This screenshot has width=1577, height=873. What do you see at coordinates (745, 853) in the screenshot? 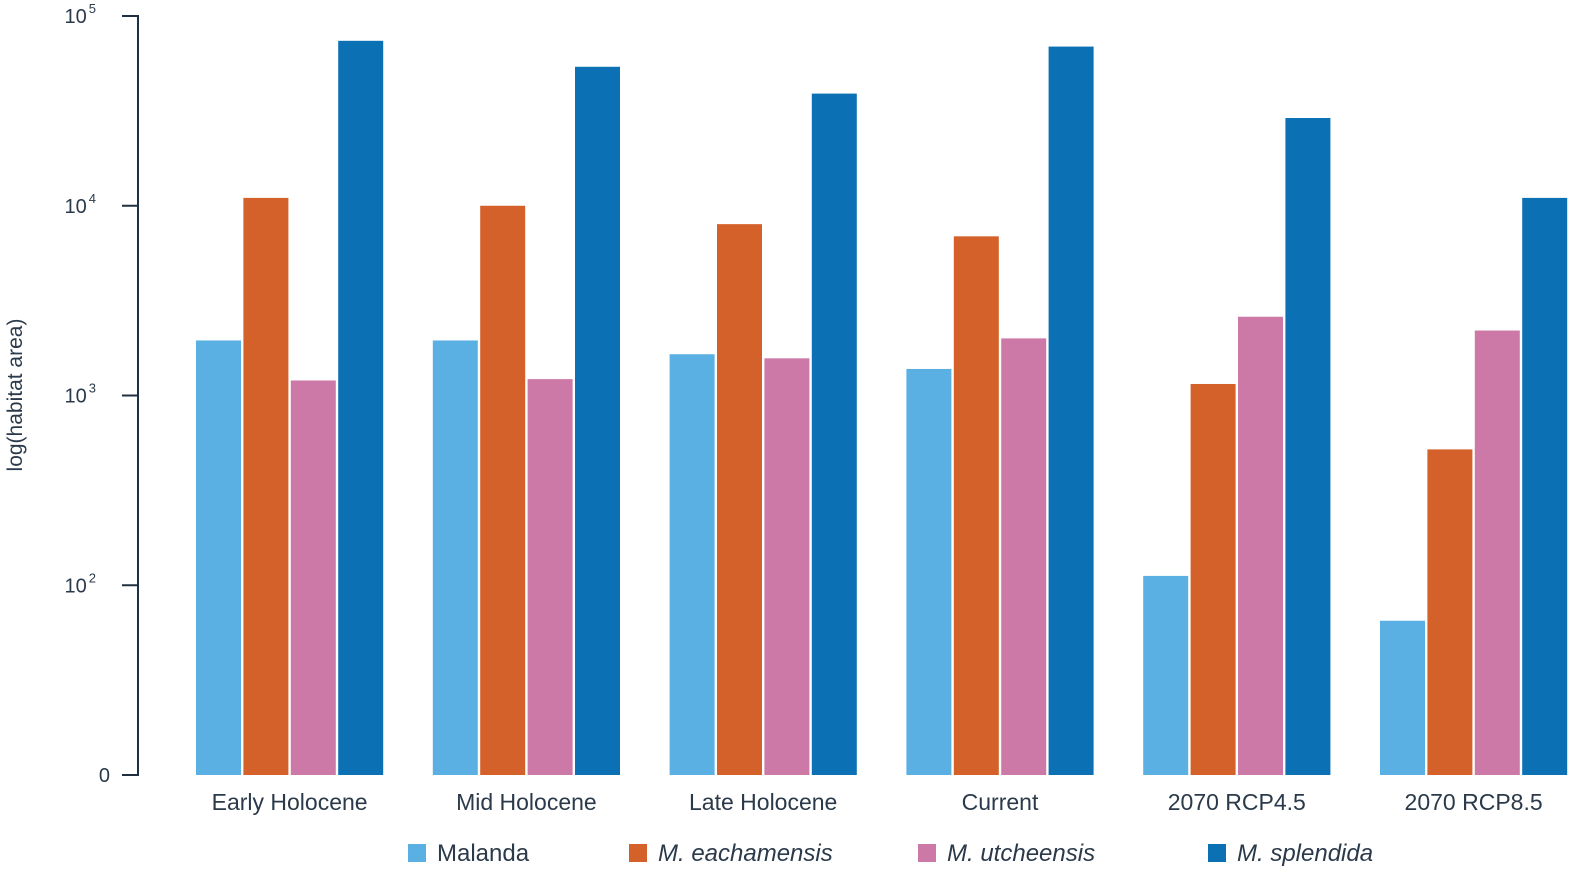
I see `legend-label: M. eachamensis` at bounding box center [745, 853].